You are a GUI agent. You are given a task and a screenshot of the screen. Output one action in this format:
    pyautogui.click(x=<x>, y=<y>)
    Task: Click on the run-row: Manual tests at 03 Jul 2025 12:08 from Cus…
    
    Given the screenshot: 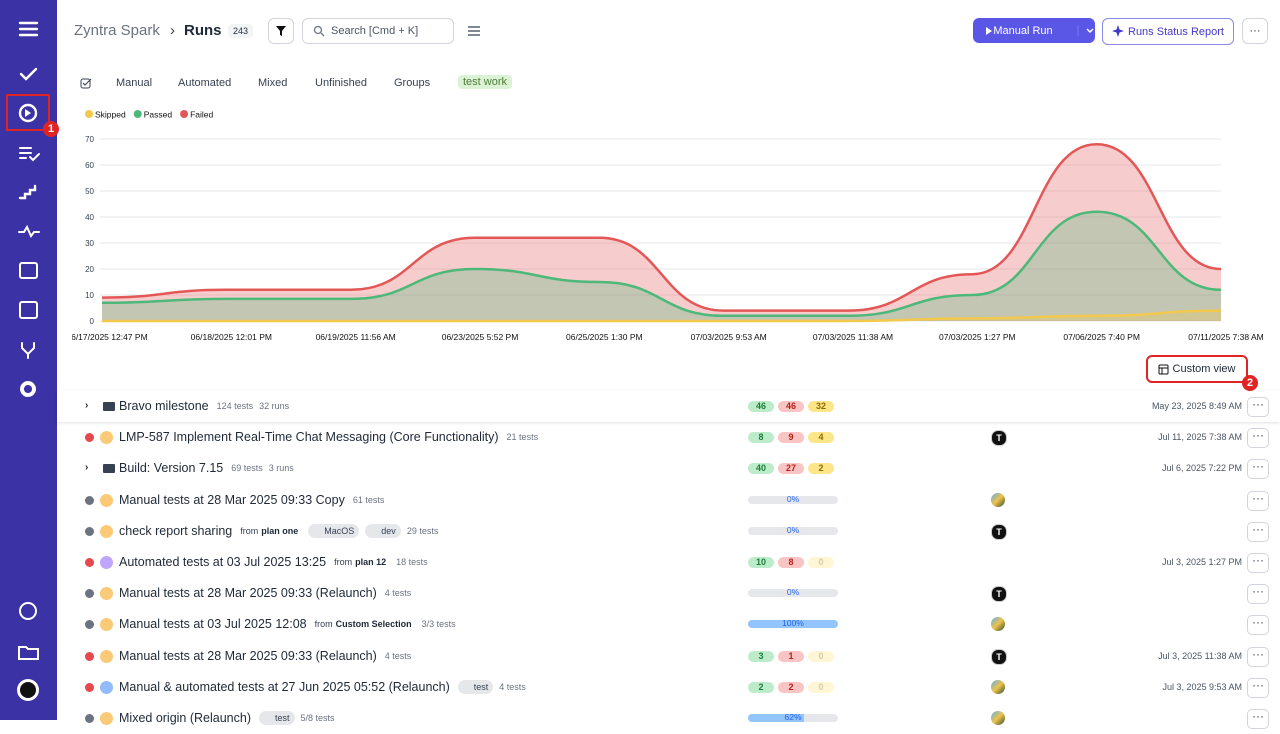 What is the action you would take?
    pyautogui.click(x=668, y=624)
    